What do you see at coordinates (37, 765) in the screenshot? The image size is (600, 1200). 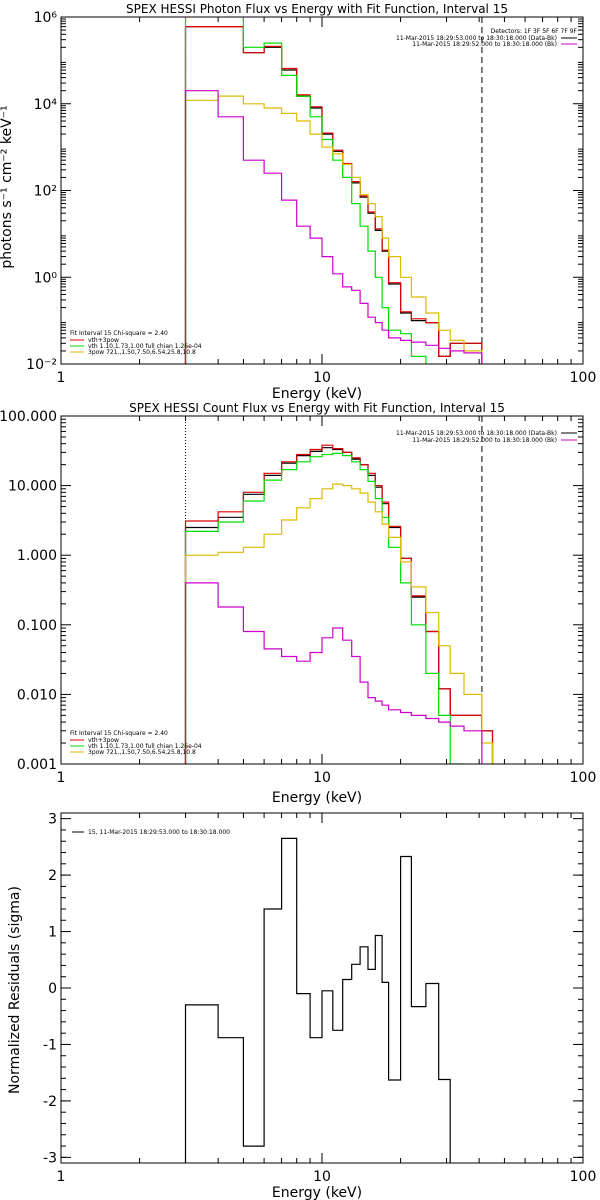 I see `count-flux-y-tick-label: 0.001` at bounding box center [37, 765].